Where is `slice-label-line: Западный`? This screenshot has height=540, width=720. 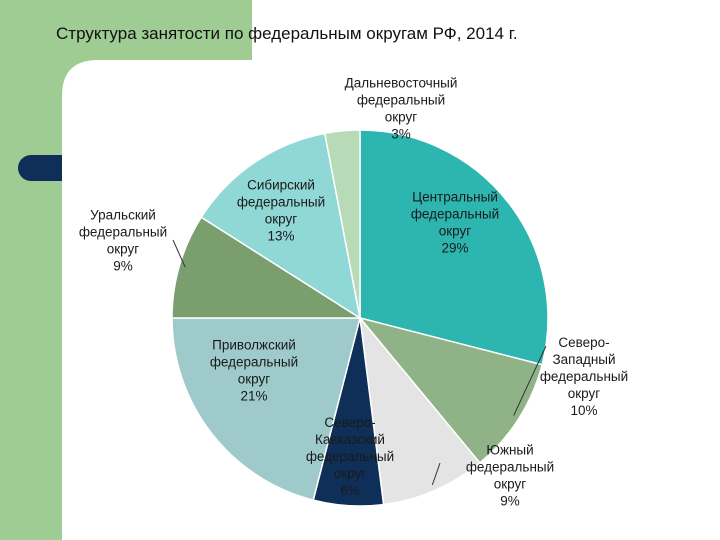 slice-label-line: Западный is located at coordinates (583, 359).